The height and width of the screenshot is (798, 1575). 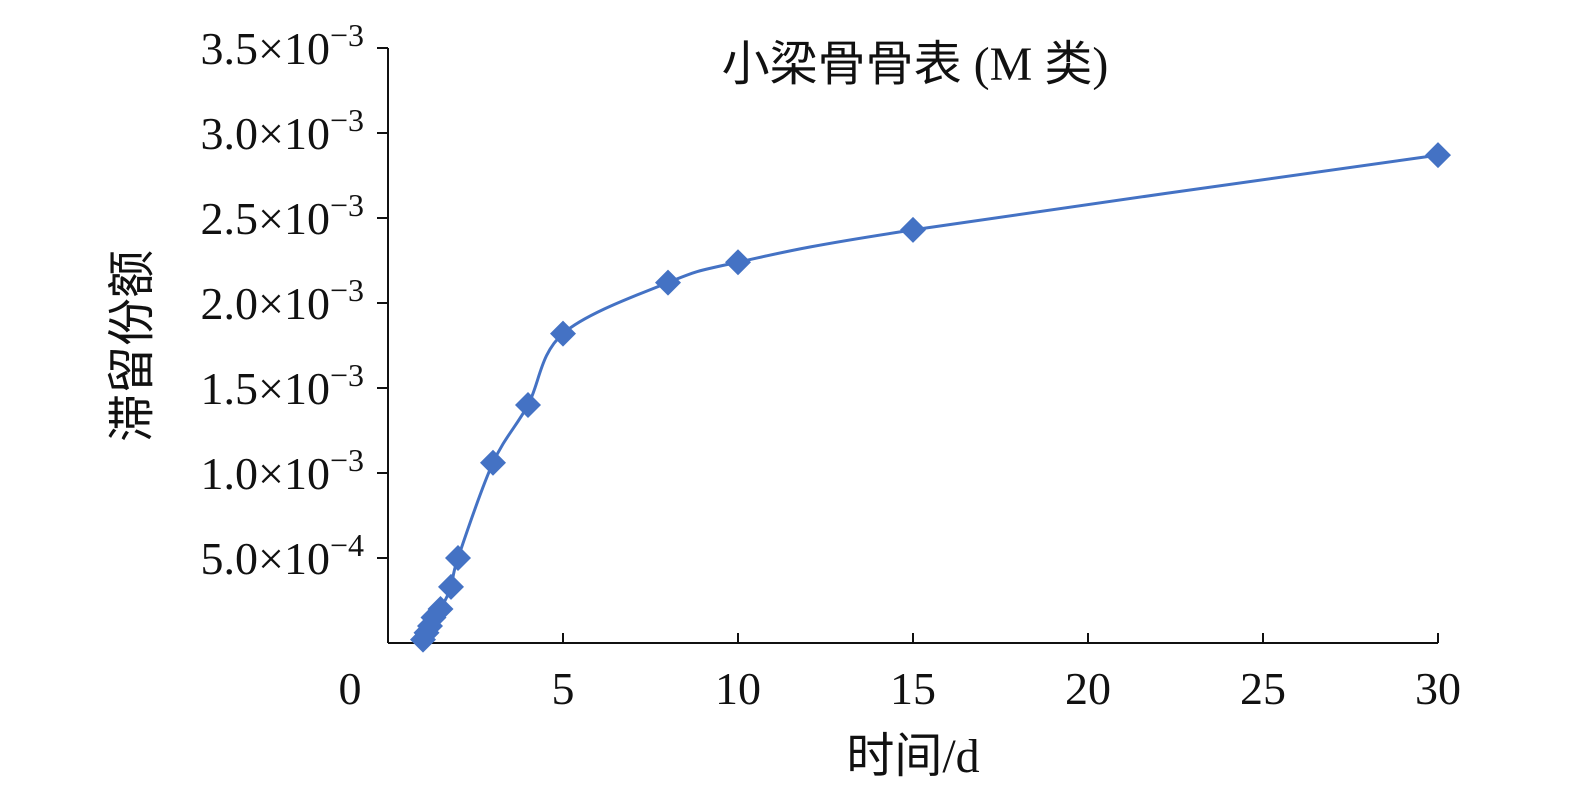 What do you see at coordinates (738, 688) in the screenshot?
I see `x-tick-label: 10` at bounding box center [738, 688].